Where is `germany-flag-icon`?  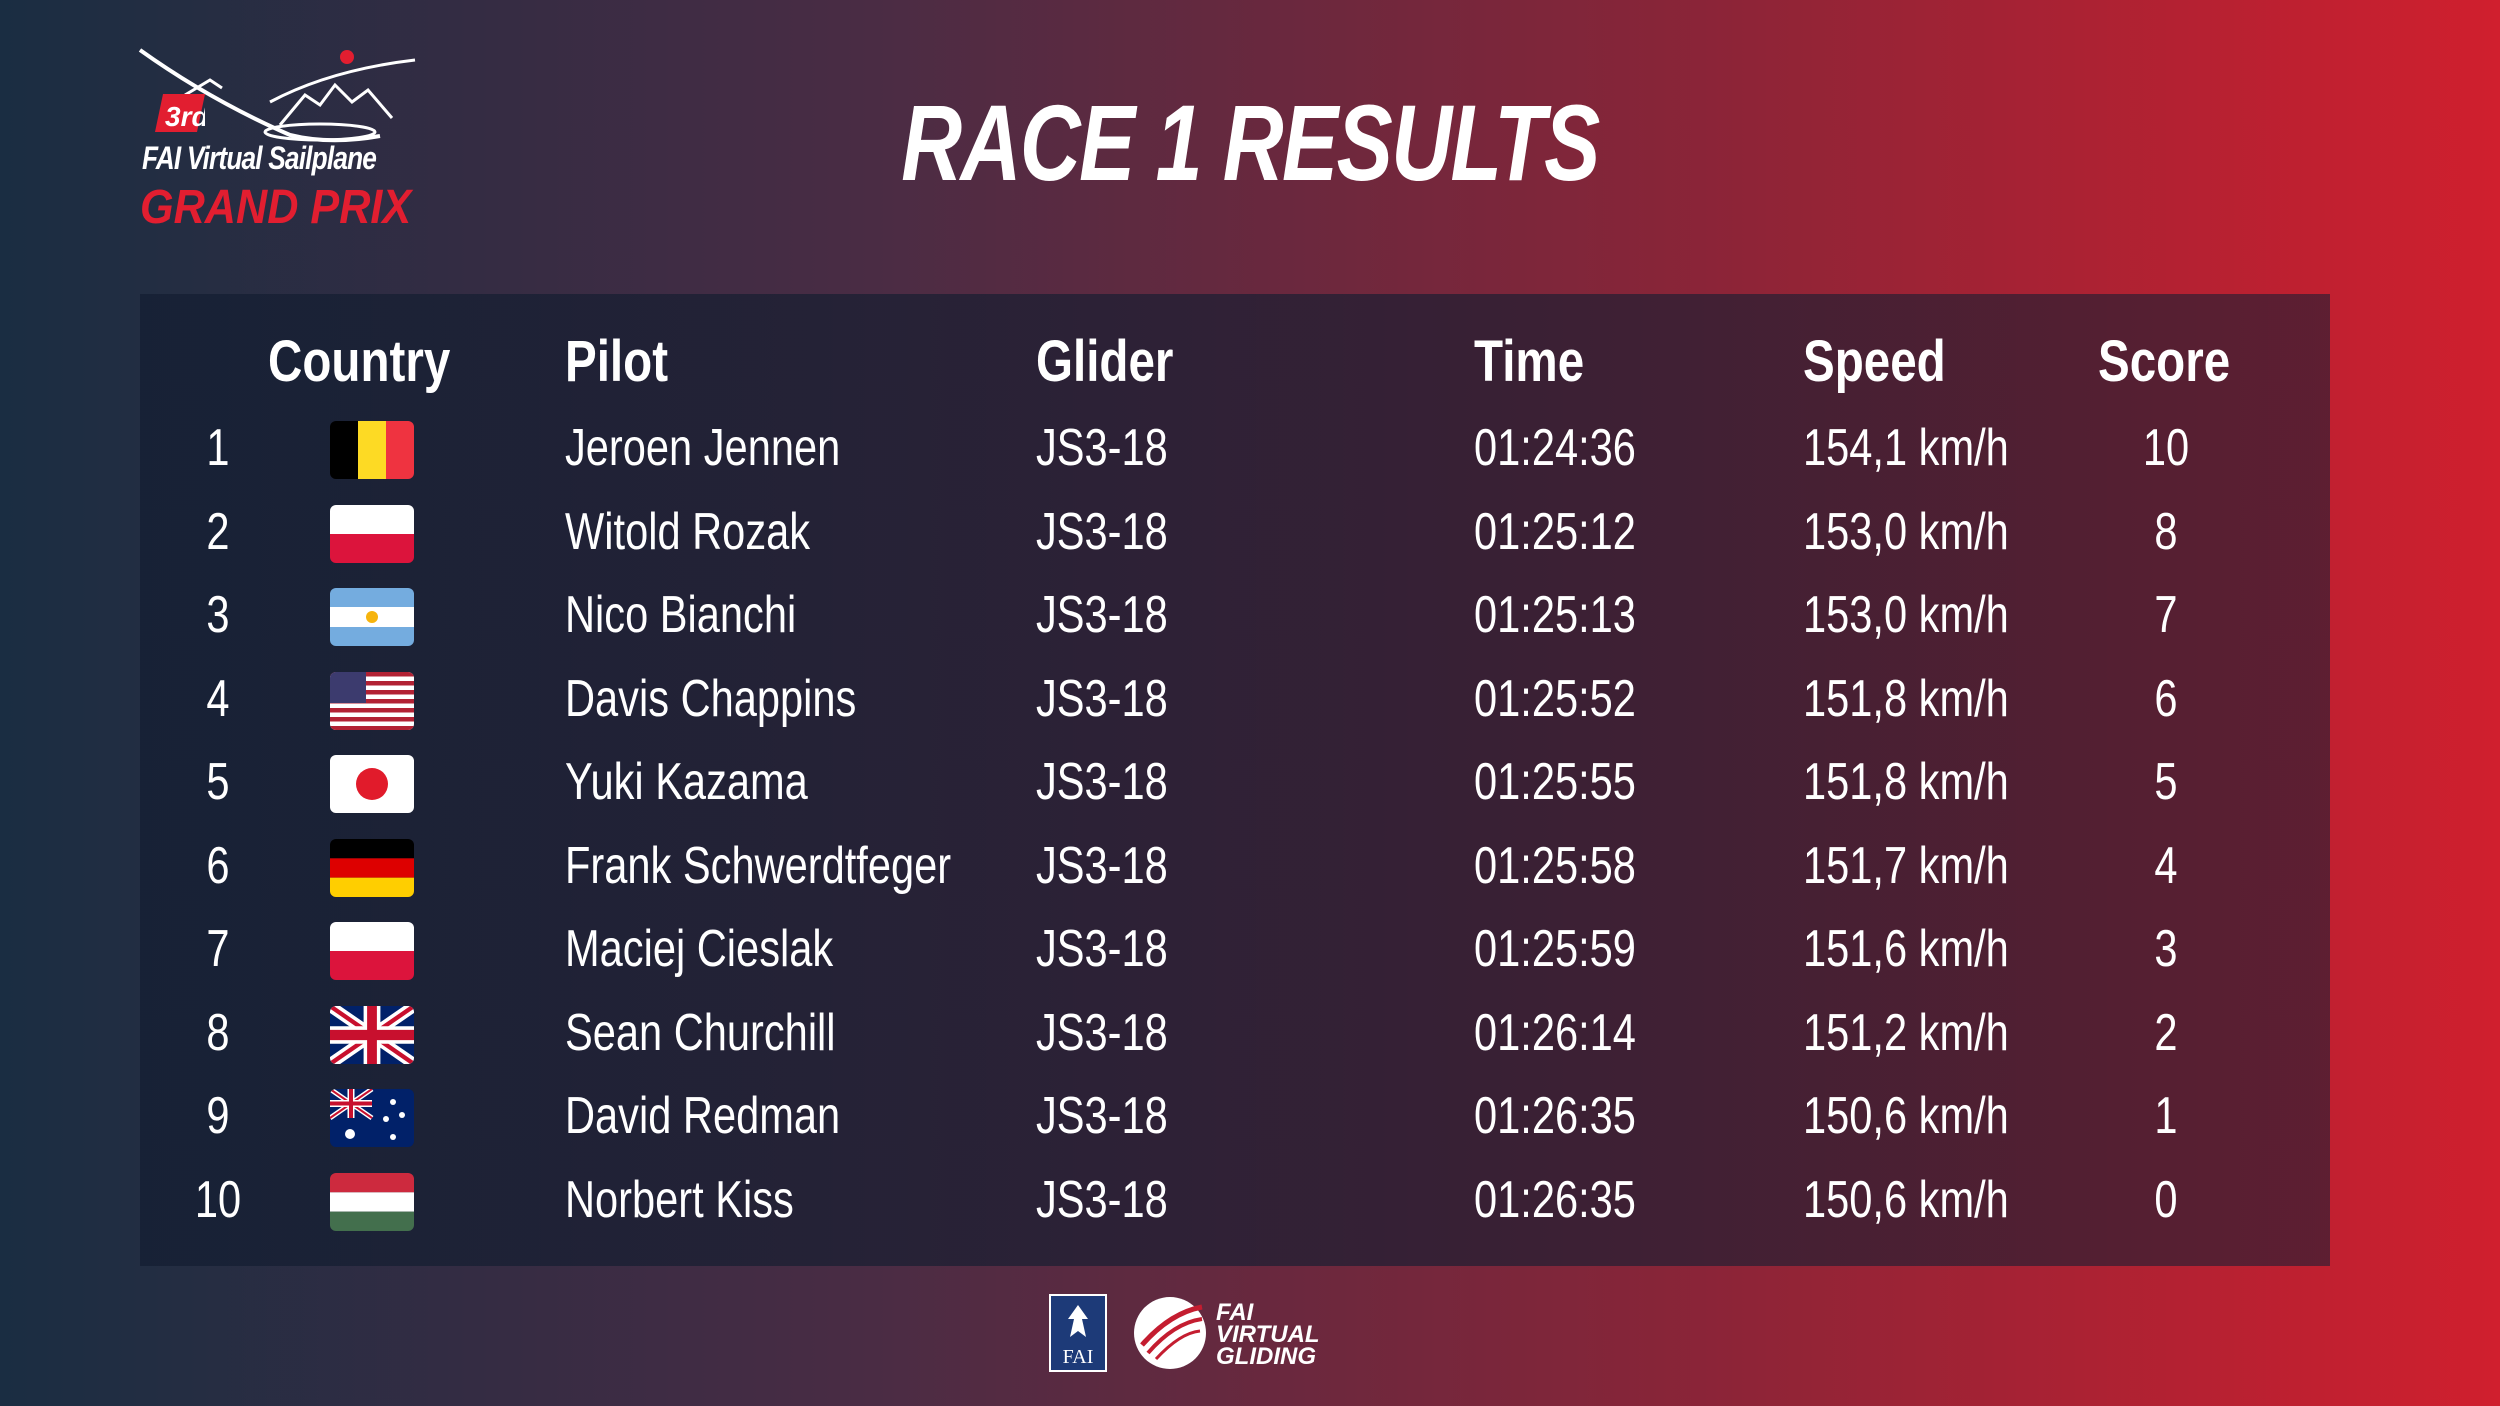
germany-flag-icon is located at coordinates (372, 867).